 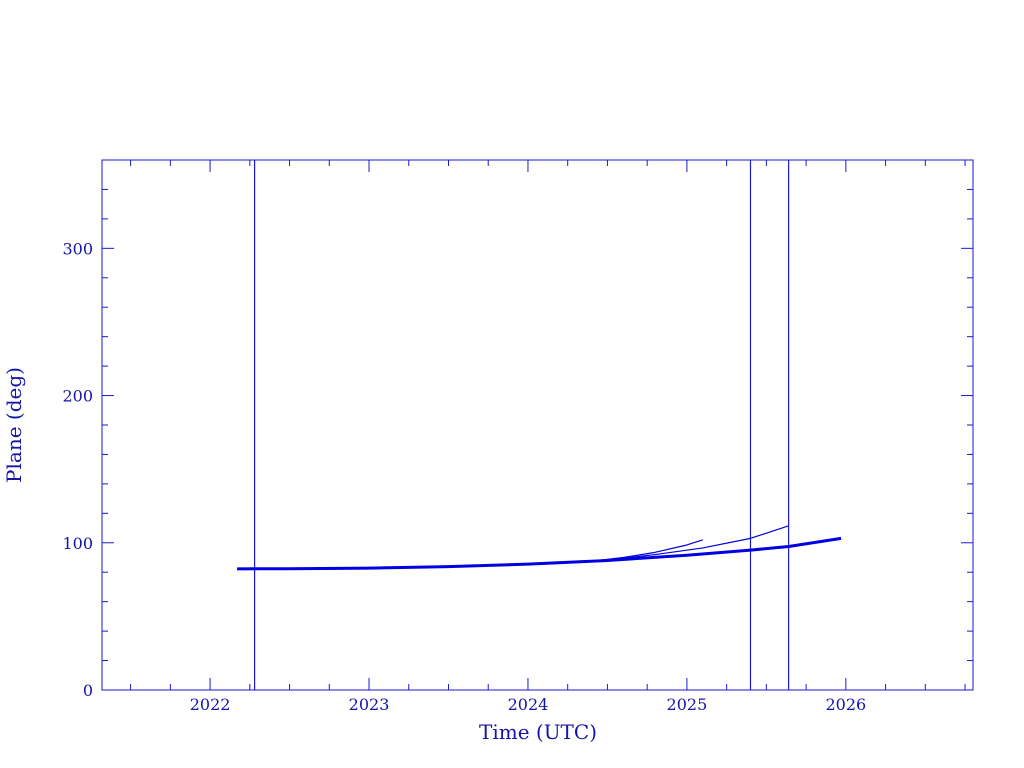 I want to click on x-tick-label: 2024, so click(x=528, y=704).